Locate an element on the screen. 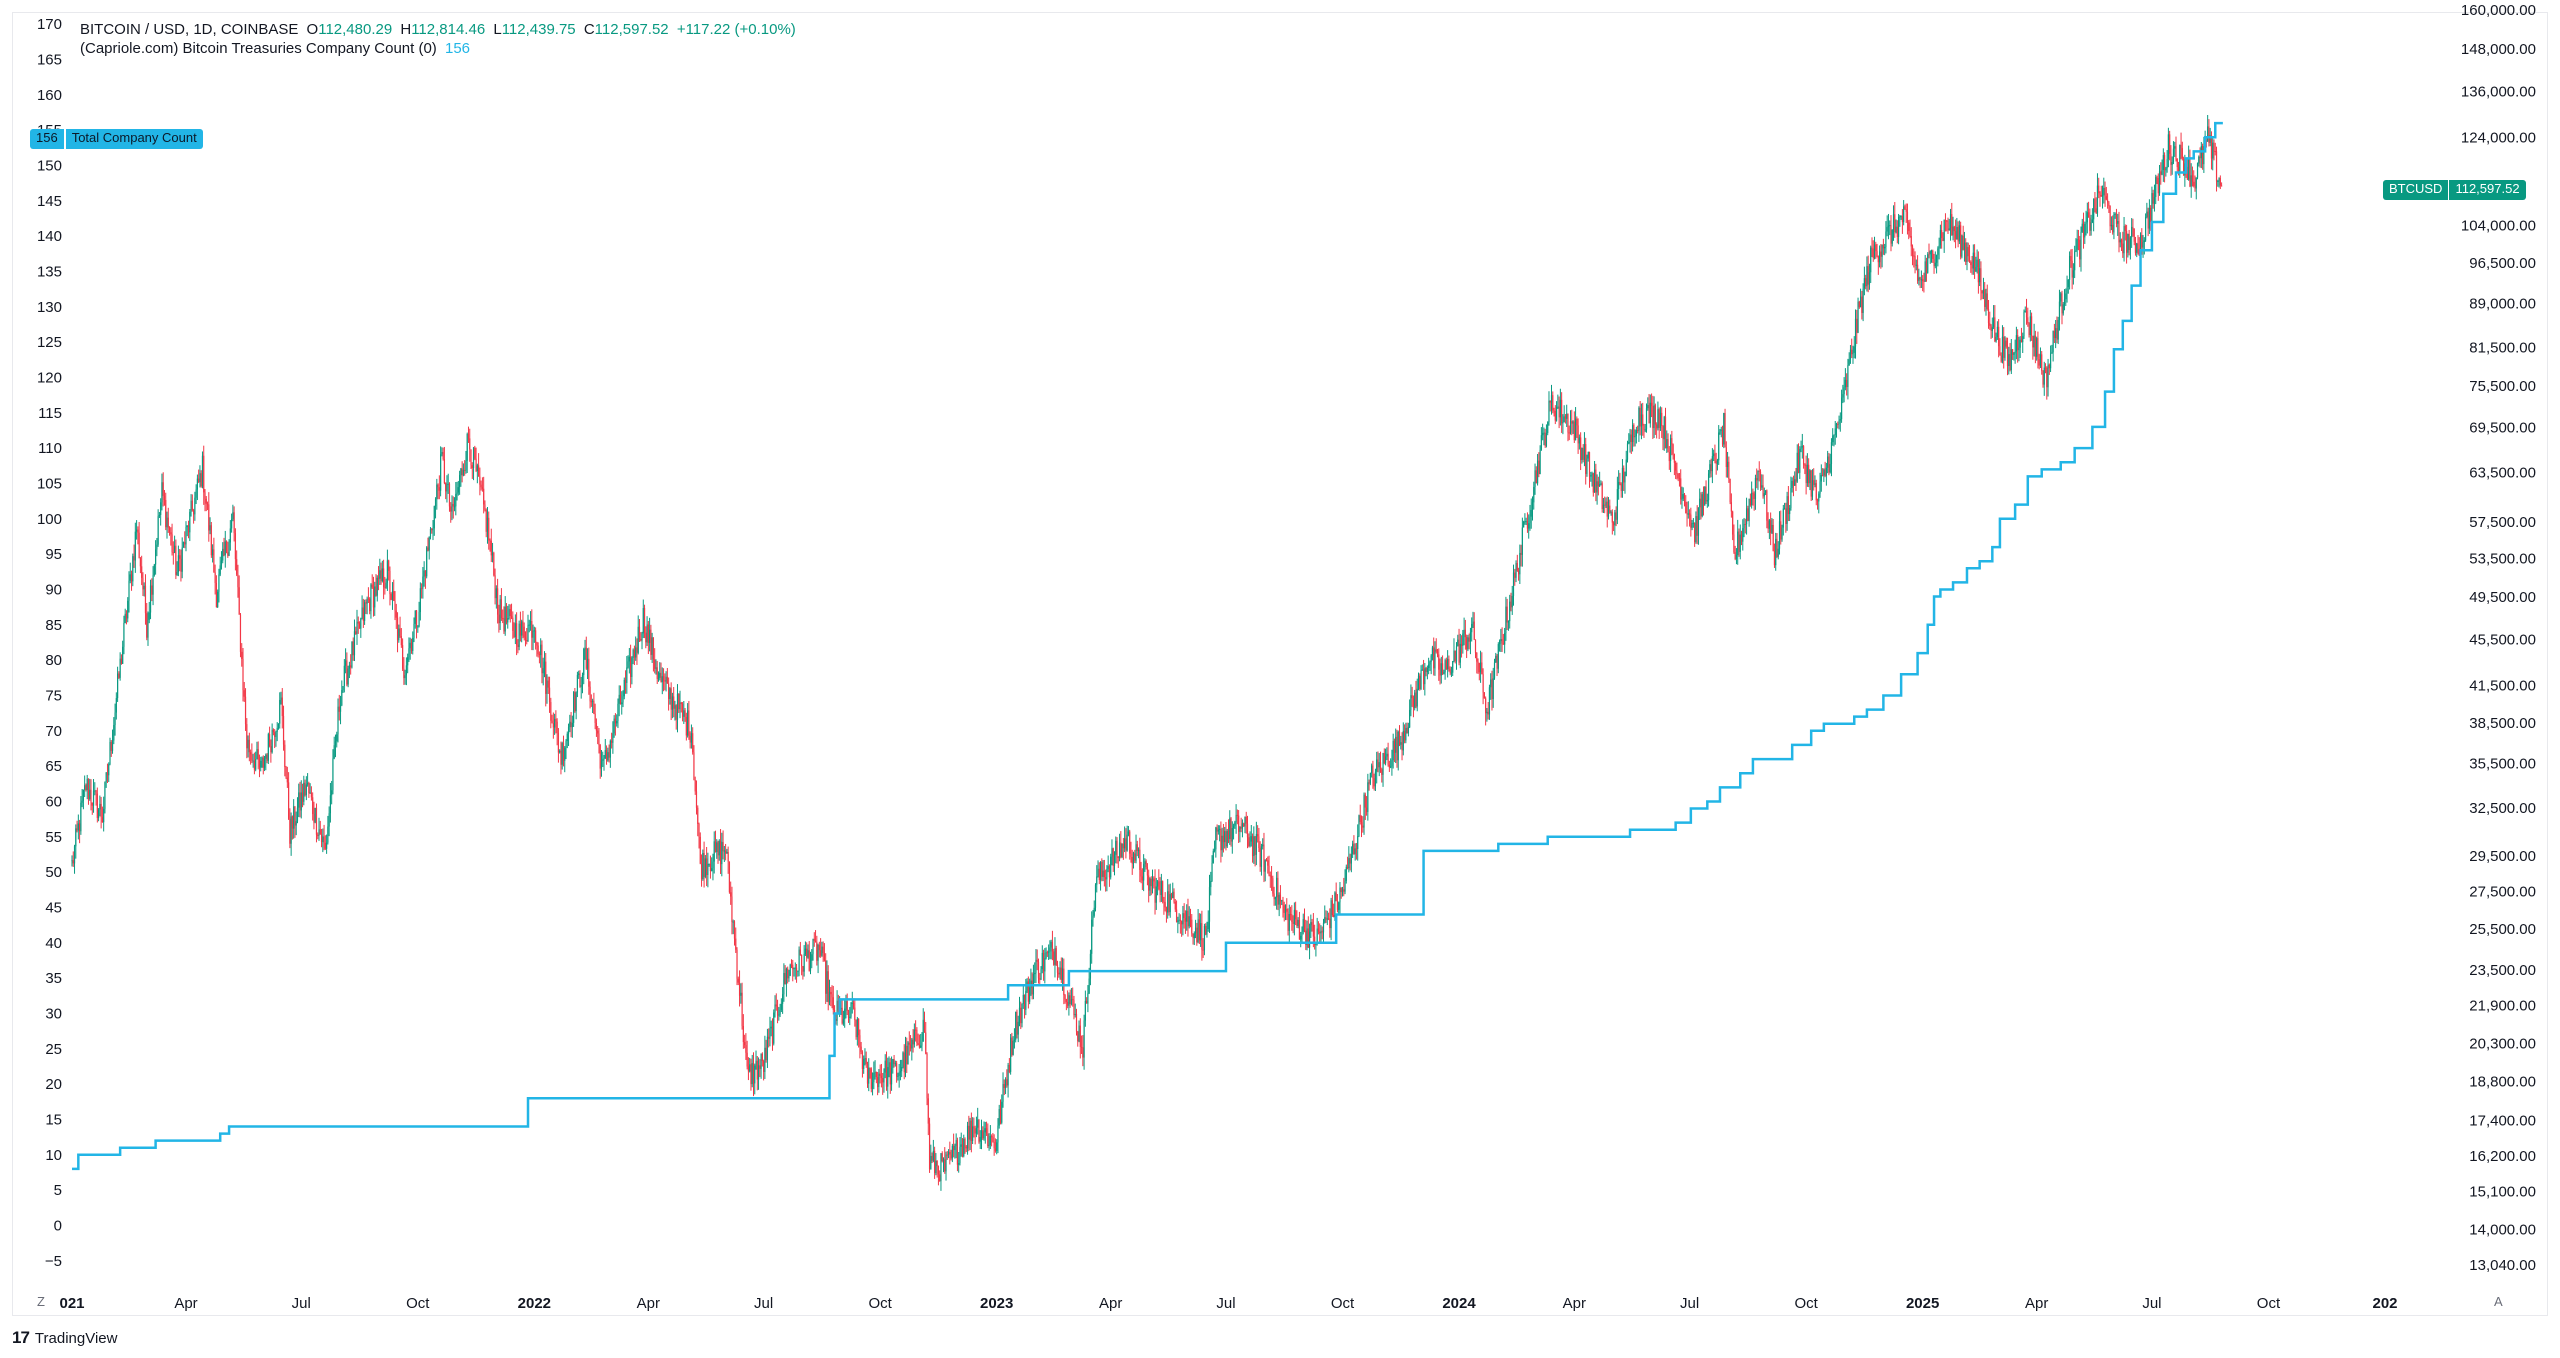 This screenshot has height=1358, width=2560. left-axis-tick-label: 145 is located at coordinates (49, 201).